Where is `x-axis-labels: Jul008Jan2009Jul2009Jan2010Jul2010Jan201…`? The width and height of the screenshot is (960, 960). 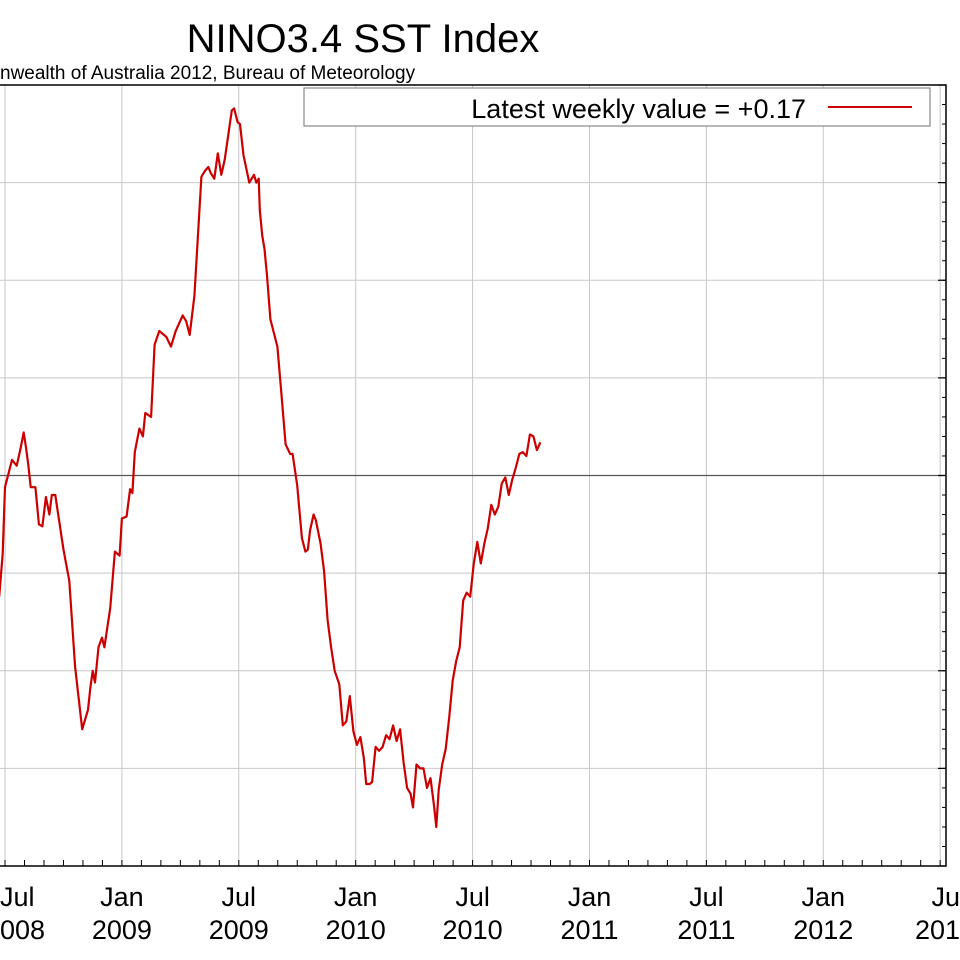 x-axis-labels: Jul008Jan2009Jul2009Jan2010Jul2010Jan201… is located at coordinates (480, 913).